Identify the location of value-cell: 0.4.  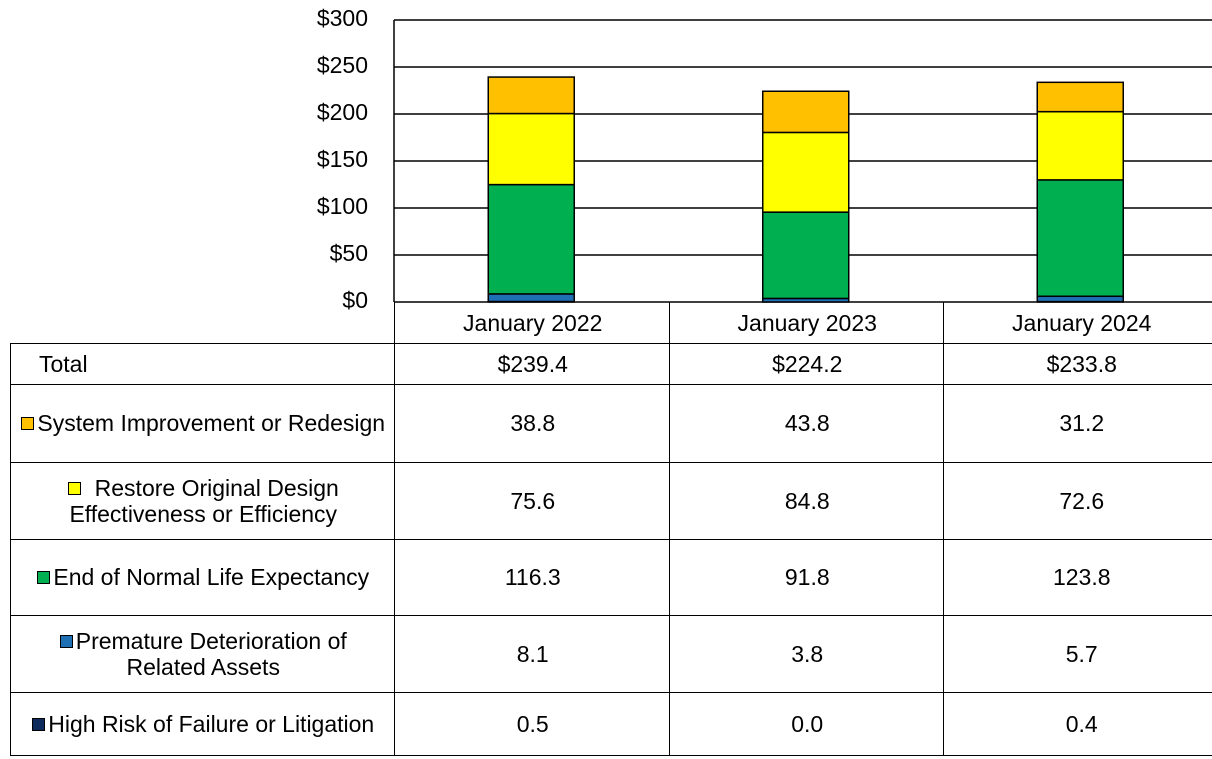
(1077, 724).